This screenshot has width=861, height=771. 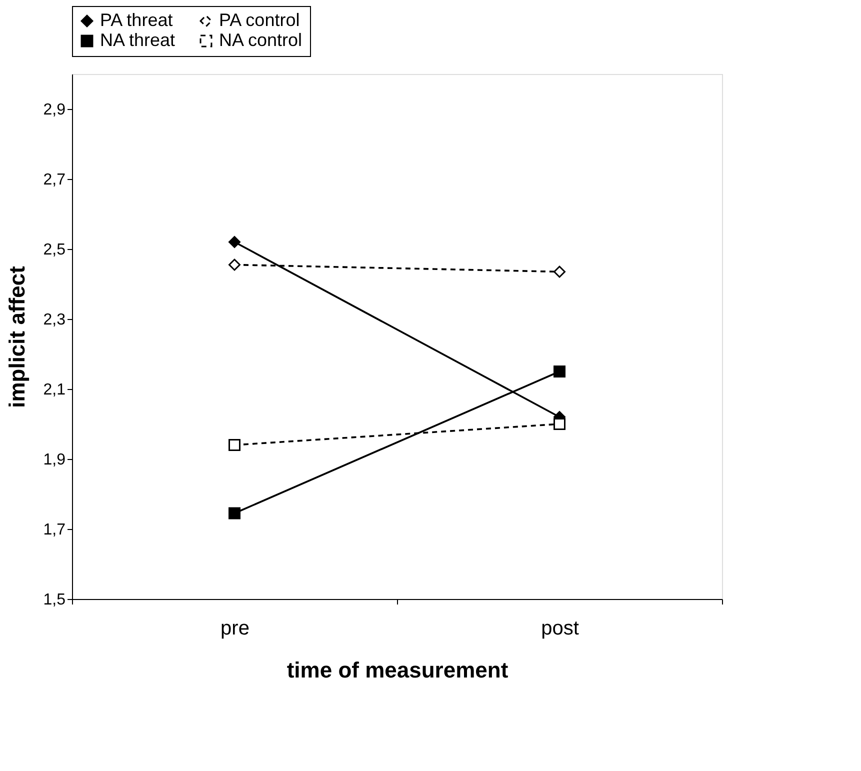 What do you see at coordinates (17, 336) in the screenshot?
I see `y-axis-title: implicit affect` at bounding box center [17, 336].